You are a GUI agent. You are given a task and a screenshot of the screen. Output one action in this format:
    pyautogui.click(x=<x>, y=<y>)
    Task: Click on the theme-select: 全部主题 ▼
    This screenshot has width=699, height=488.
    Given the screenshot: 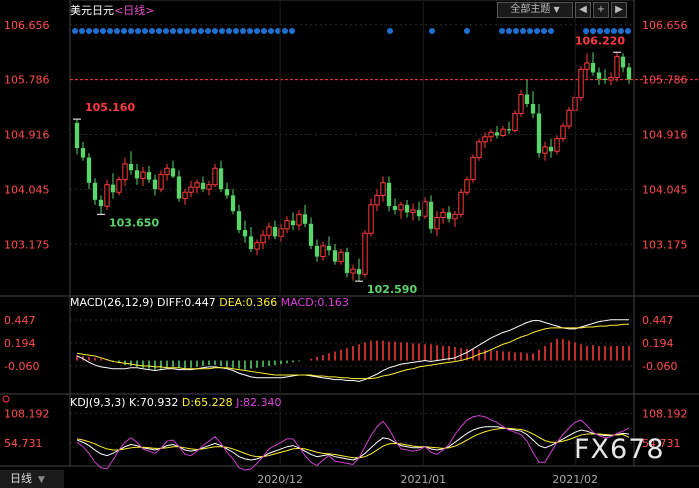 What is the action you would take?
    pyautogui.click(x=535, y=10)
    